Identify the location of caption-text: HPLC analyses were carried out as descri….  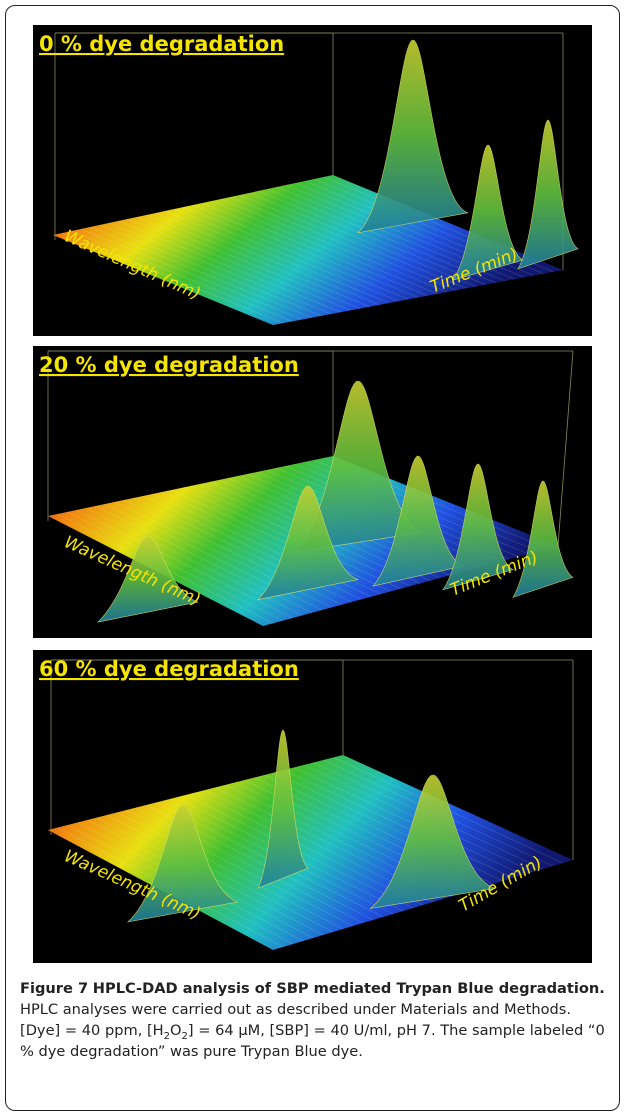
(296, 1020).